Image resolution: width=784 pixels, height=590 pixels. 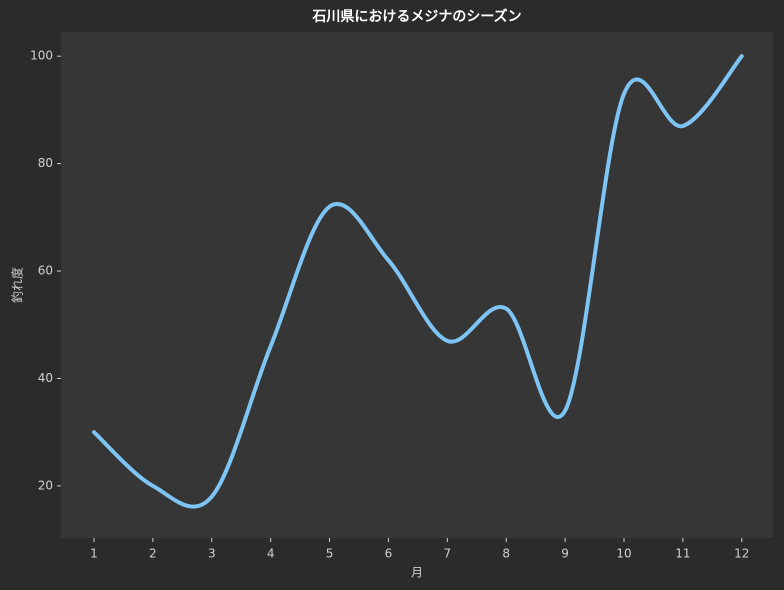 I want to click on x-tick-label: 11, so click(x=682, y=554).